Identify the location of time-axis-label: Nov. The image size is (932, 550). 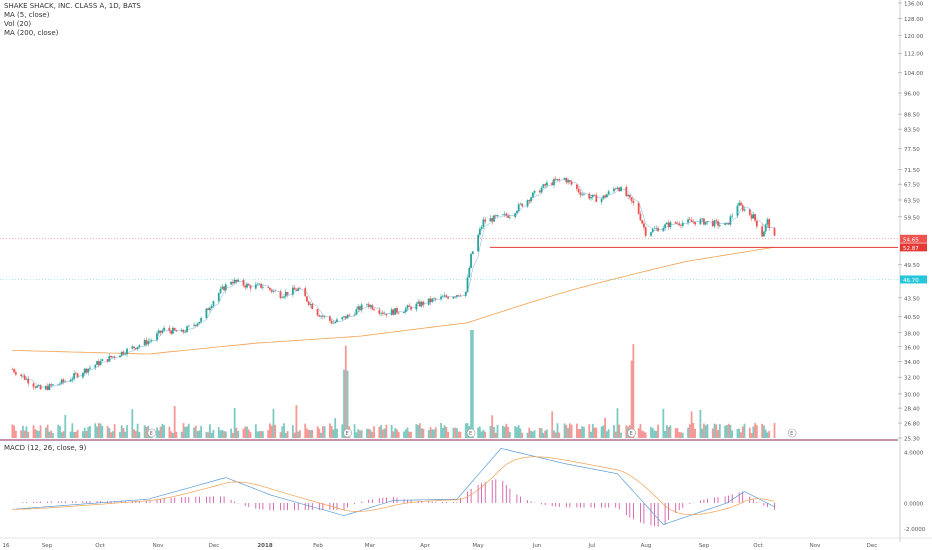
(815, 546).